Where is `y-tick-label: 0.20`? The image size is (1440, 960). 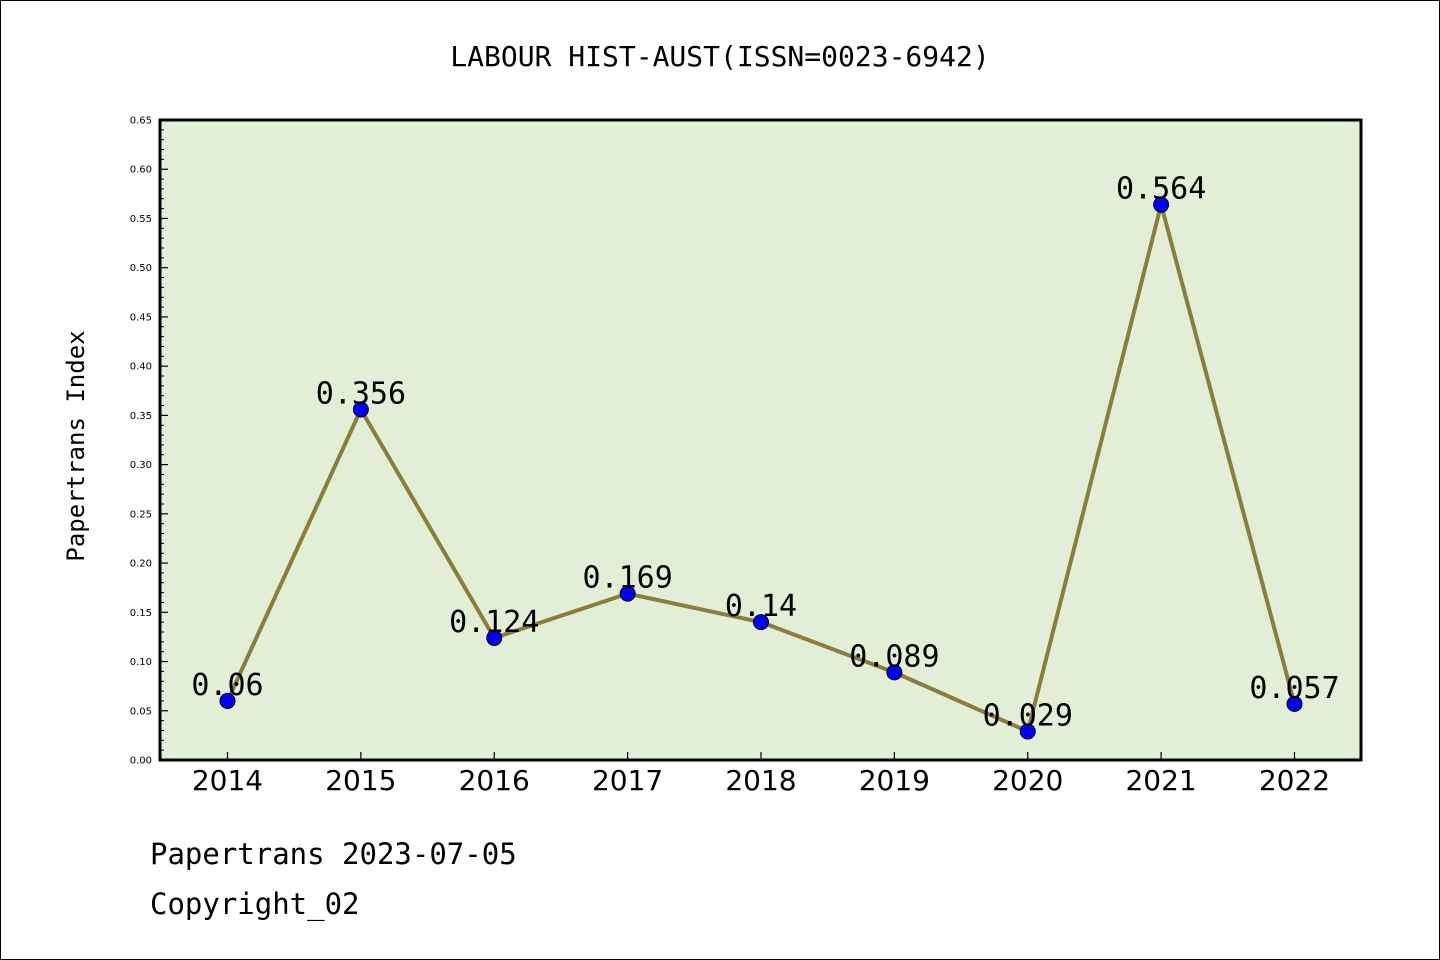 y-tick-label: 0.20 is located at coordinates (141, 564).